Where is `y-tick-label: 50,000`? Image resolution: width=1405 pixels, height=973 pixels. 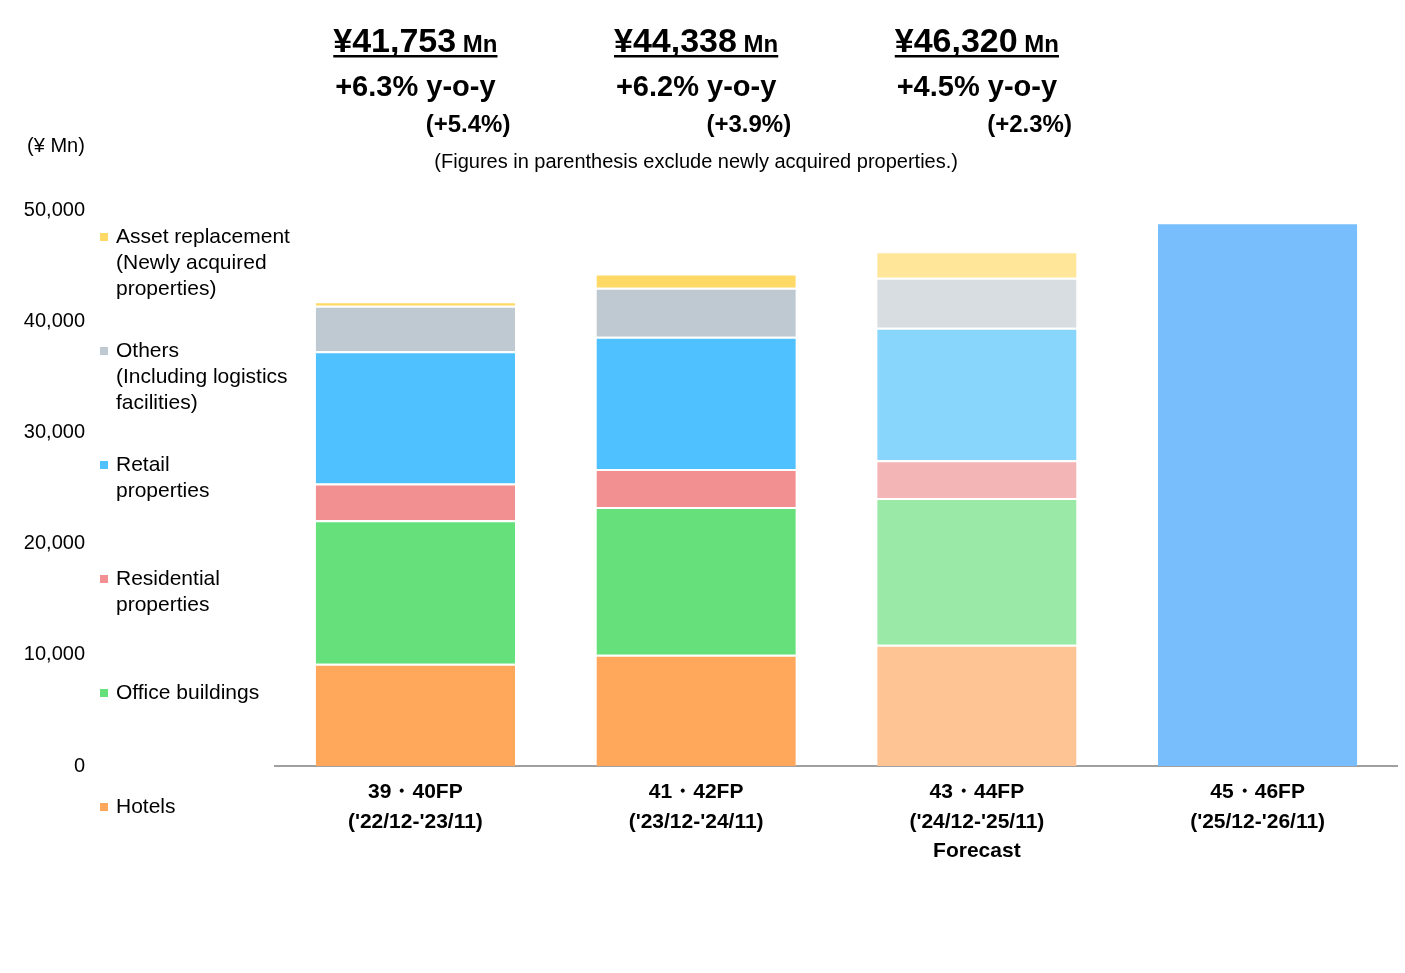
y-tick-label: 50,000 is located at coordinates (54, 208).